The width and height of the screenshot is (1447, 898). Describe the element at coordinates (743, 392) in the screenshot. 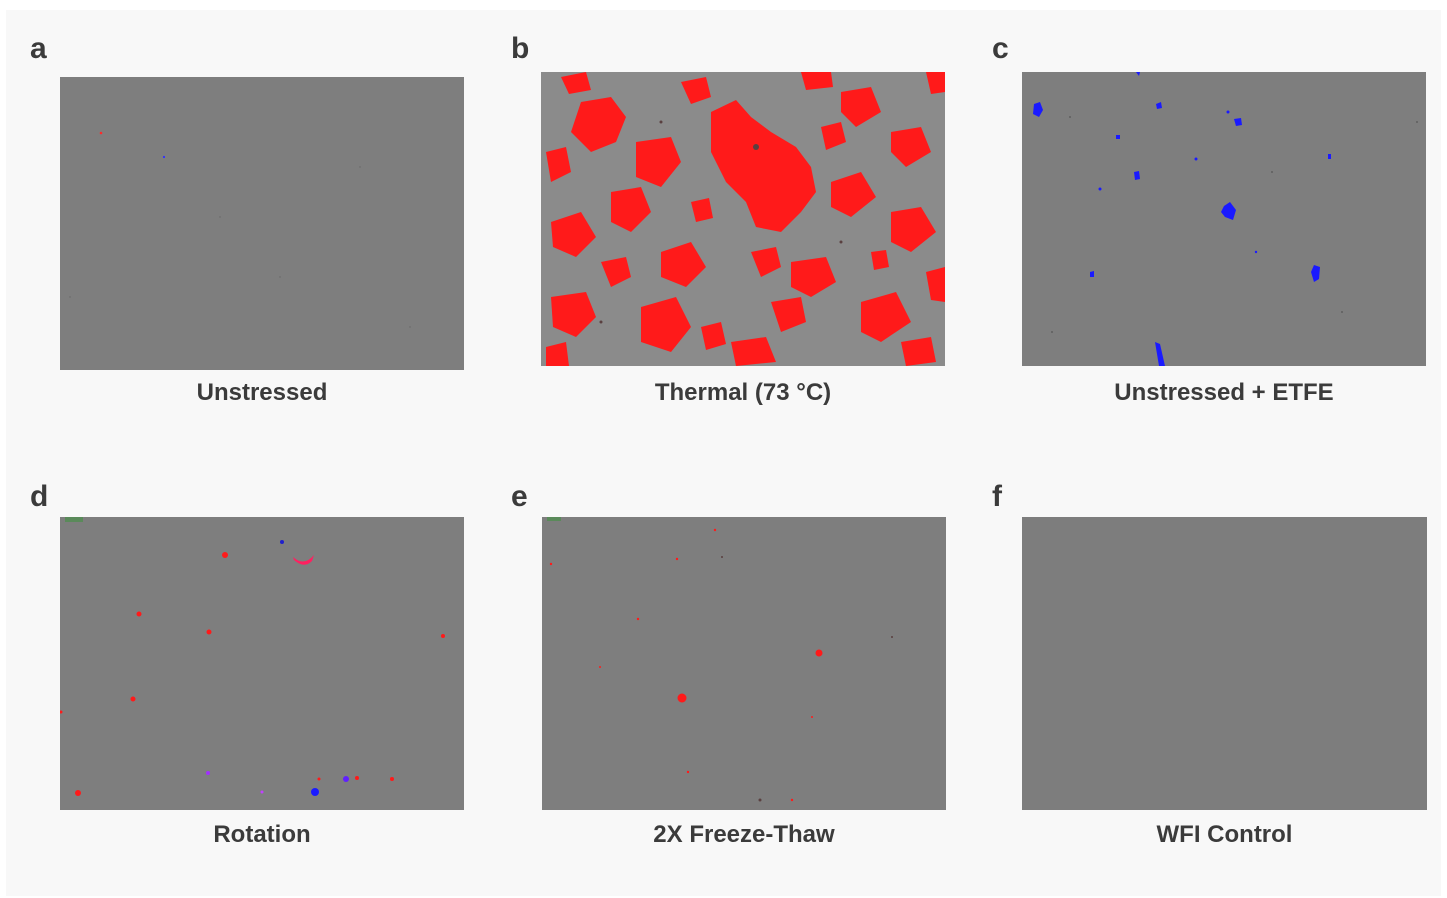

I see `panel-b-caption: Thermal (73 °C)` at that location.